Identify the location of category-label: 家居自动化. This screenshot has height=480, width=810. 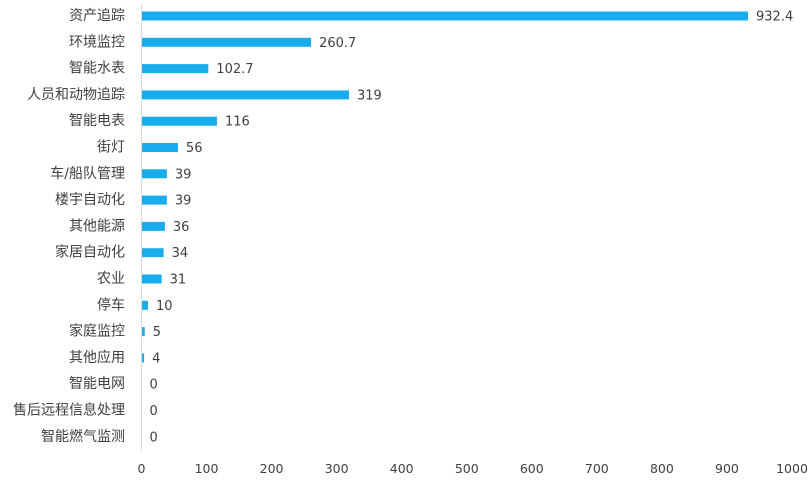
(90, 252).